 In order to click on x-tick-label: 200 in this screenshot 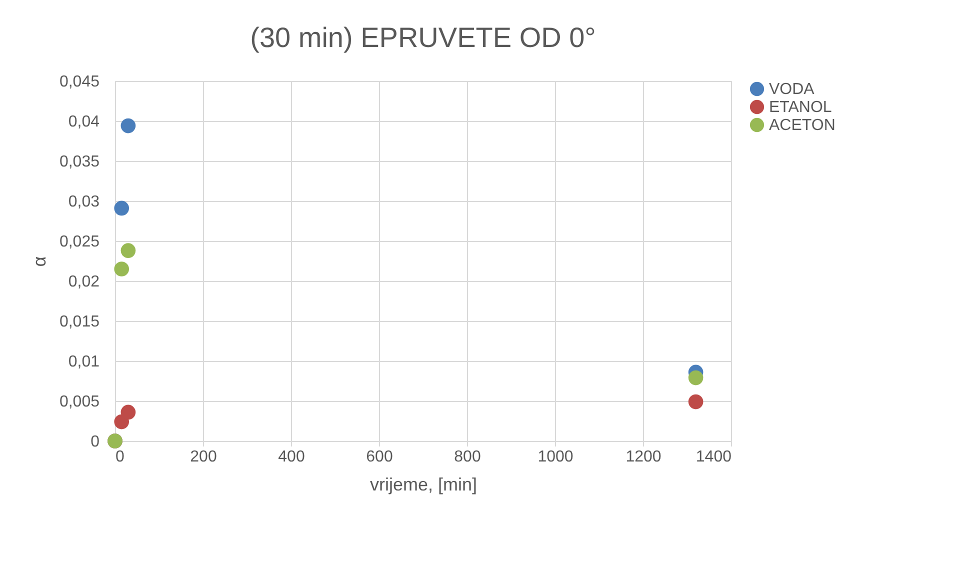, I will do `click(203, 457)`.